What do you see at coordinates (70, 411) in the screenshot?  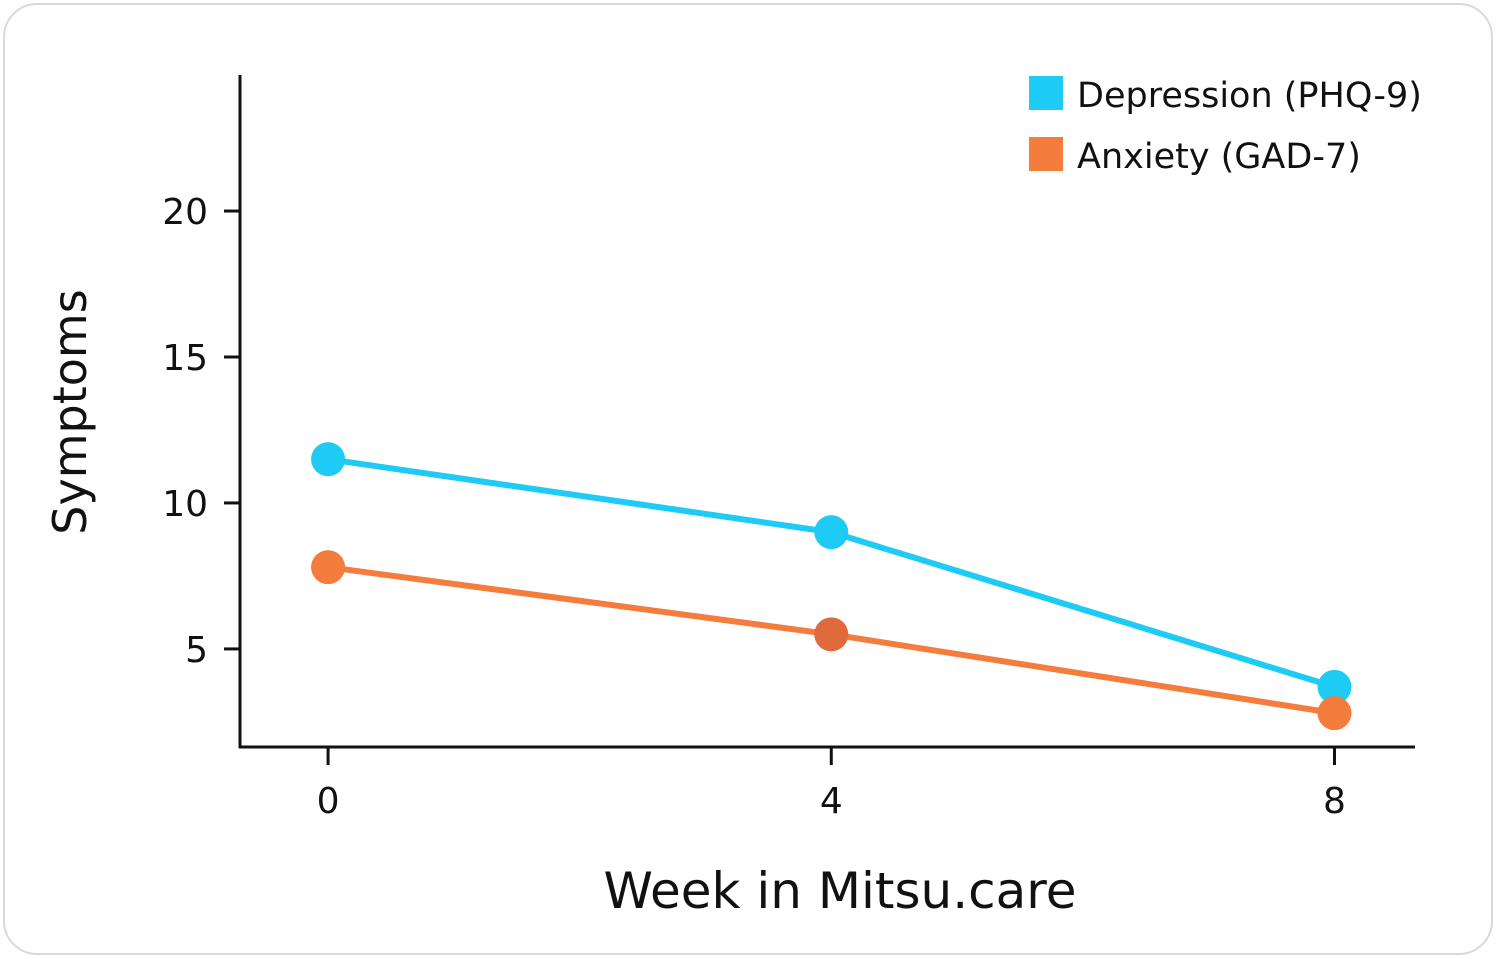 I see `y-axis-label: Symptoms` at bounding box center [70, 411].